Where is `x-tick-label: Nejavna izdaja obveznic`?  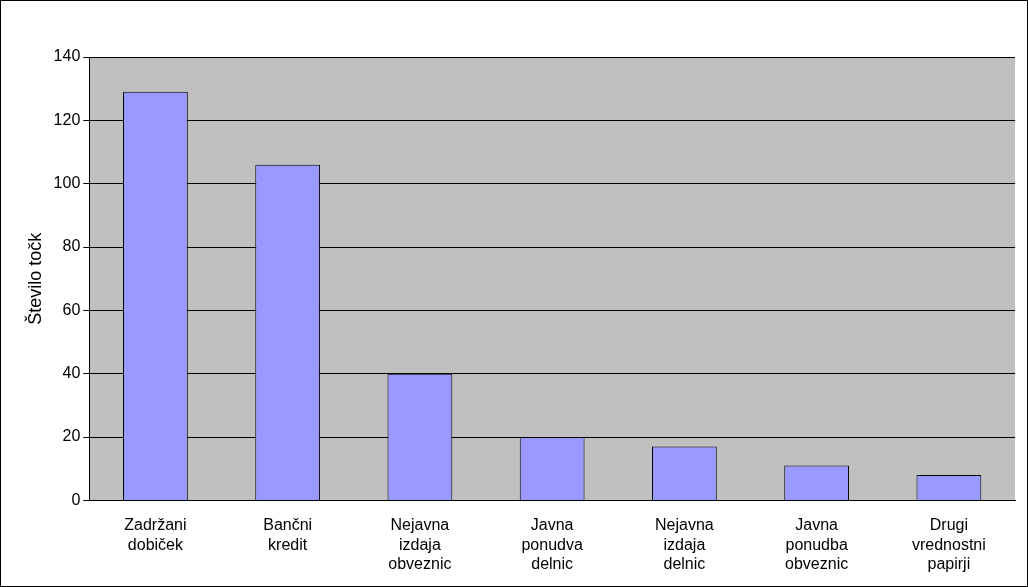 x-tick-label: Nejavna izdaja obveznic is located at coordinates (420, 544).